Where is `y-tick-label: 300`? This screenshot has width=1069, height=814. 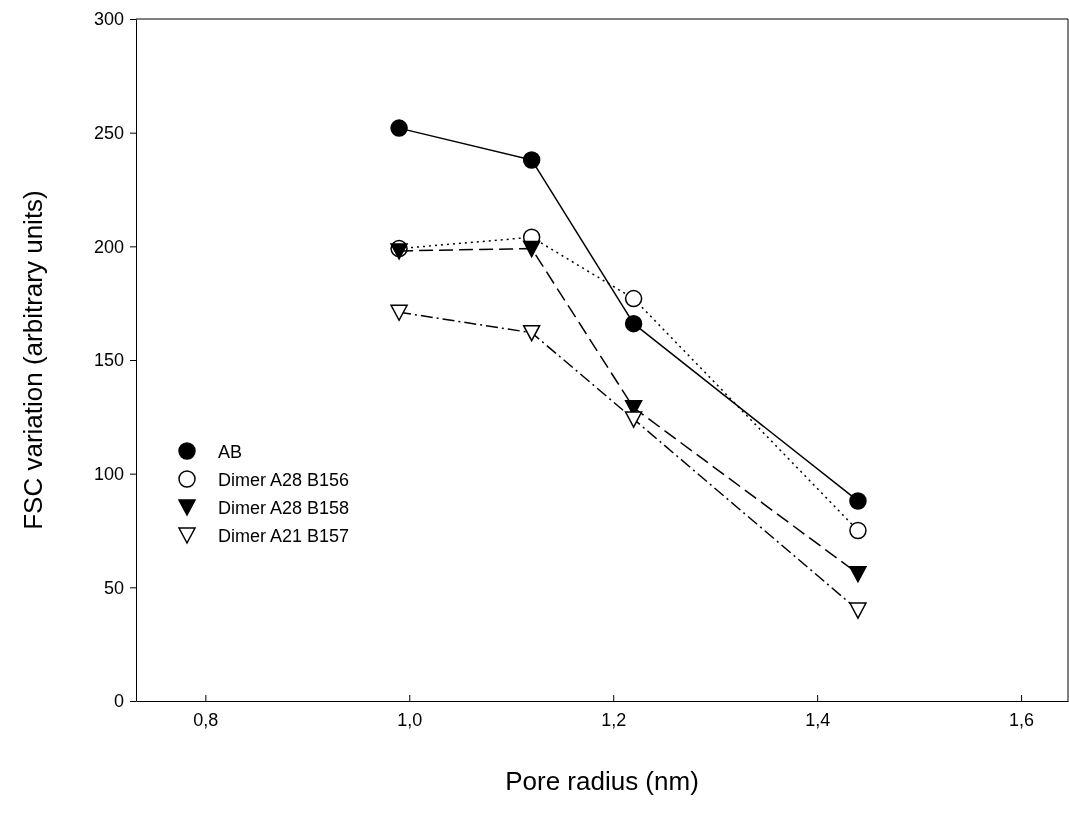
y-tick-label: 300 is located at coordinates (108, 19).